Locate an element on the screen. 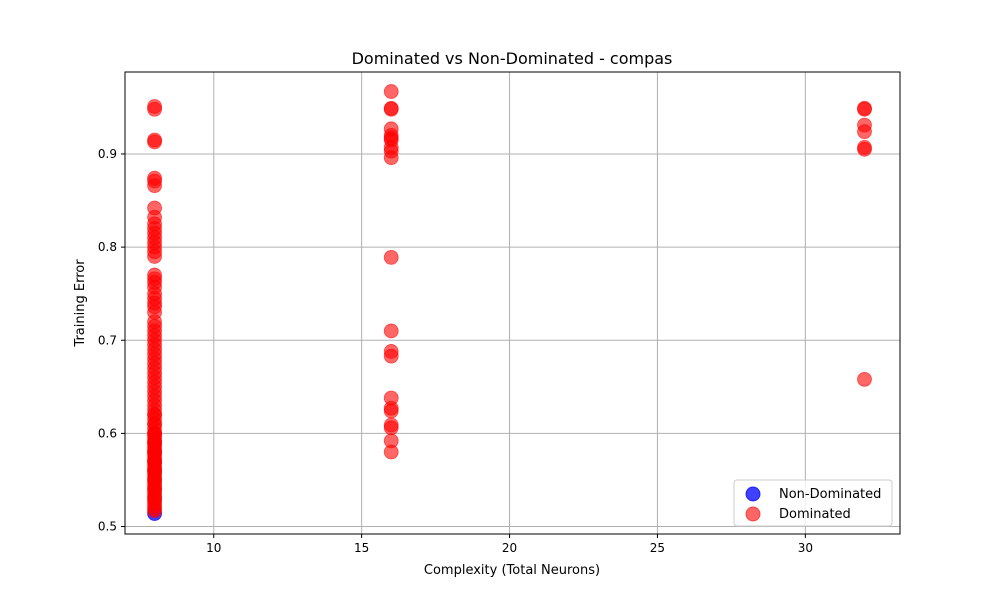  legend-marker-non-dominated is located at coordinates (753, 494).